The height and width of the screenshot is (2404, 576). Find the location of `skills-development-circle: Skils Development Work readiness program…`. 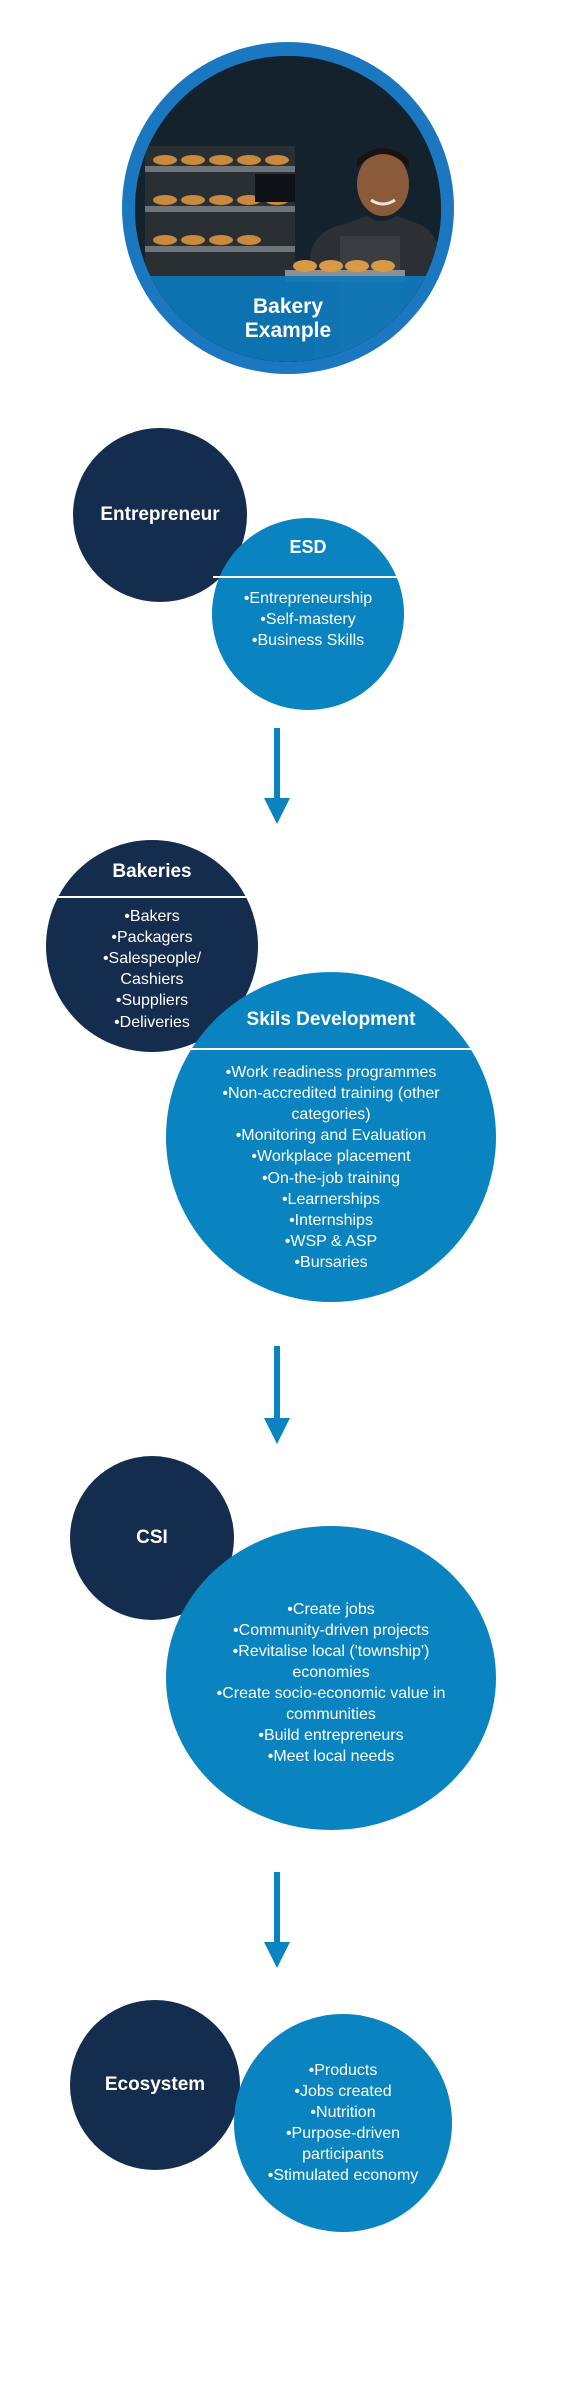

skills-development-circle: Skils Development Work readiness program… is located at coordinates (331, 1137).